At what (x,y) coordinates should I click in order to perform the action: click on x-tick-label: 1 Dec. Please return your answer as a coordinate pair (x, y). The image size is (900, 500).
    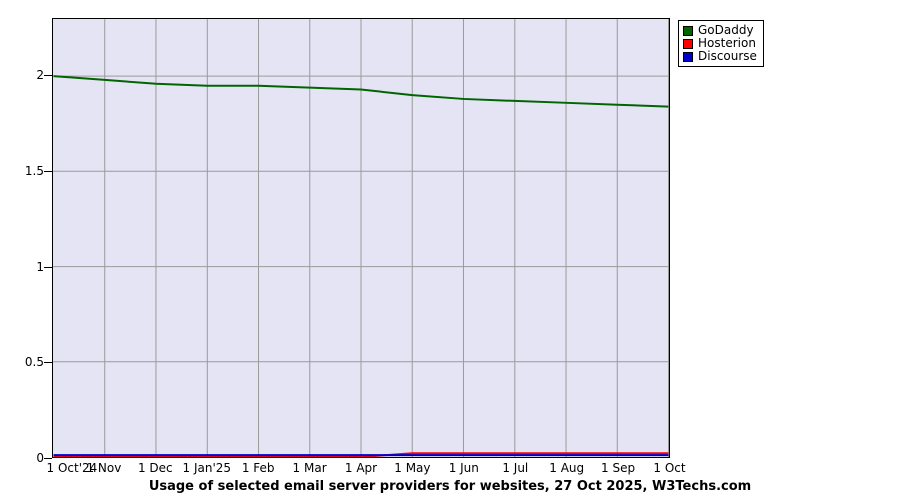
    Looking at the image, I should click on (155, 468).